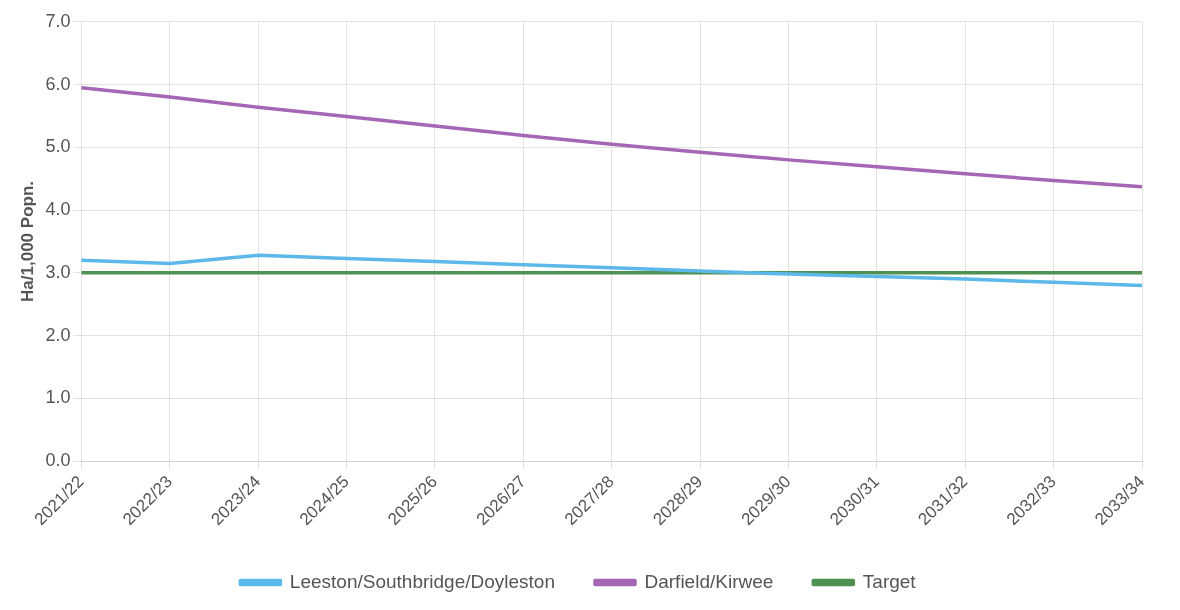 The height and width of the screenshot is (610, 1180). What do you see at coordinates (58, 271) in the screenshot?
I see `y-tick-label: 3.0` at bounding box center [58, 271].